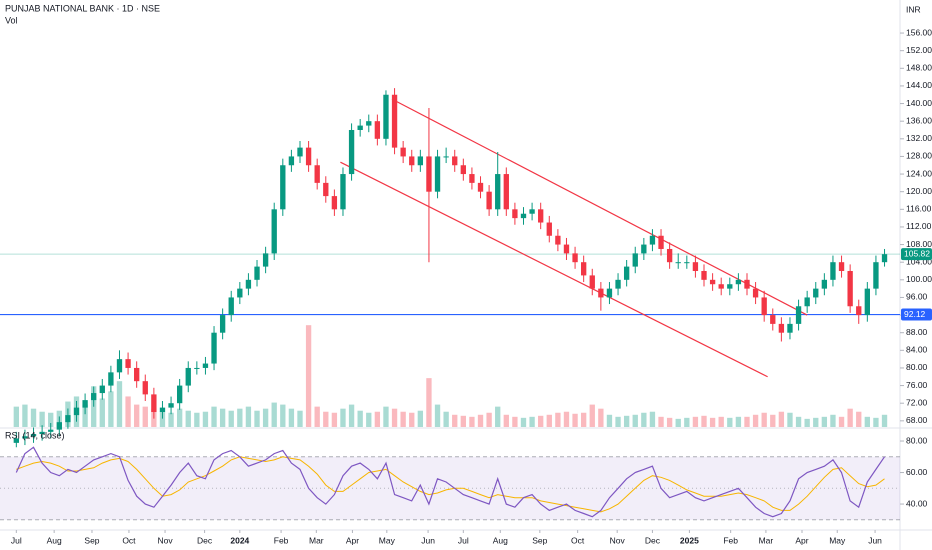 The width and height of the screenshot is (932, 550). I want to click on rsi-y-tick-label: 60.00, so click(917, 472).